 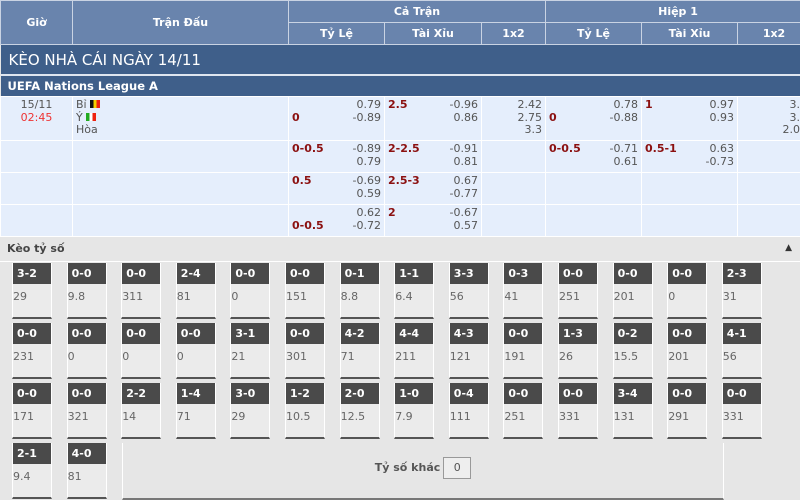 I want to click on odds-value: 0.86, so click(x=466, y=117).